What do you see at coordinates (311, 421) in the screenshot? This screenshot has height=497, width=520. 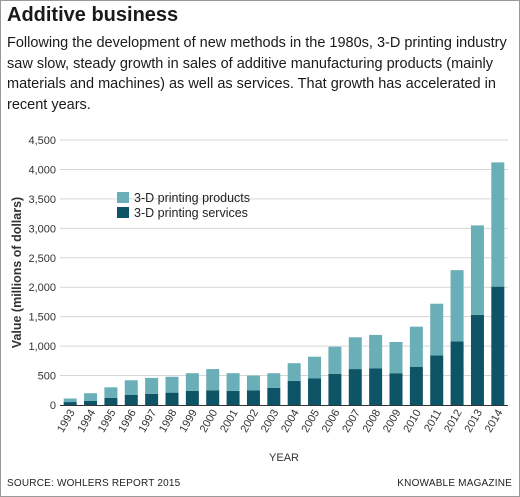 I see `x-tick-label: 2005` at bounding box center [311, 421].